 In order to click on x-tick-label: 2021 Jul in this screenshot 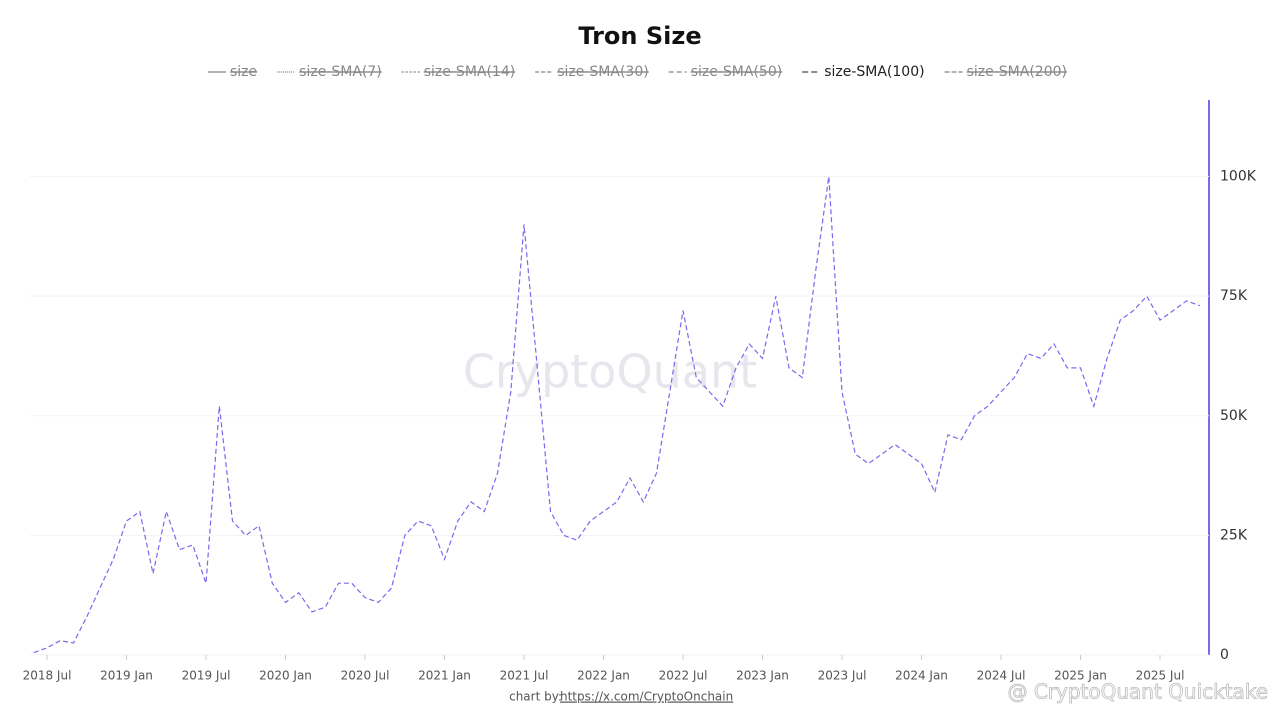, I will do `click(524, 676)`.